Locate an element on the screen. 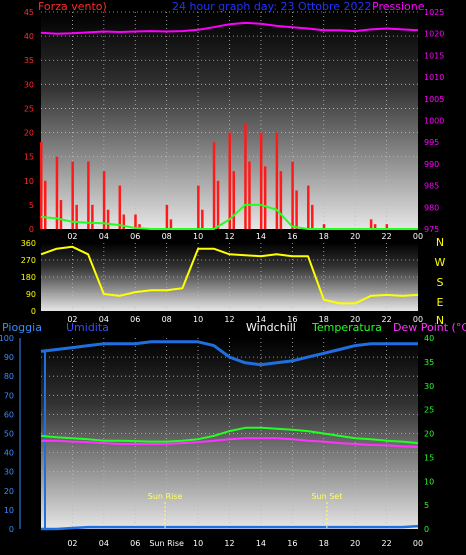  pressure-y-tick: 1010 is located at coordinates (434, 77).